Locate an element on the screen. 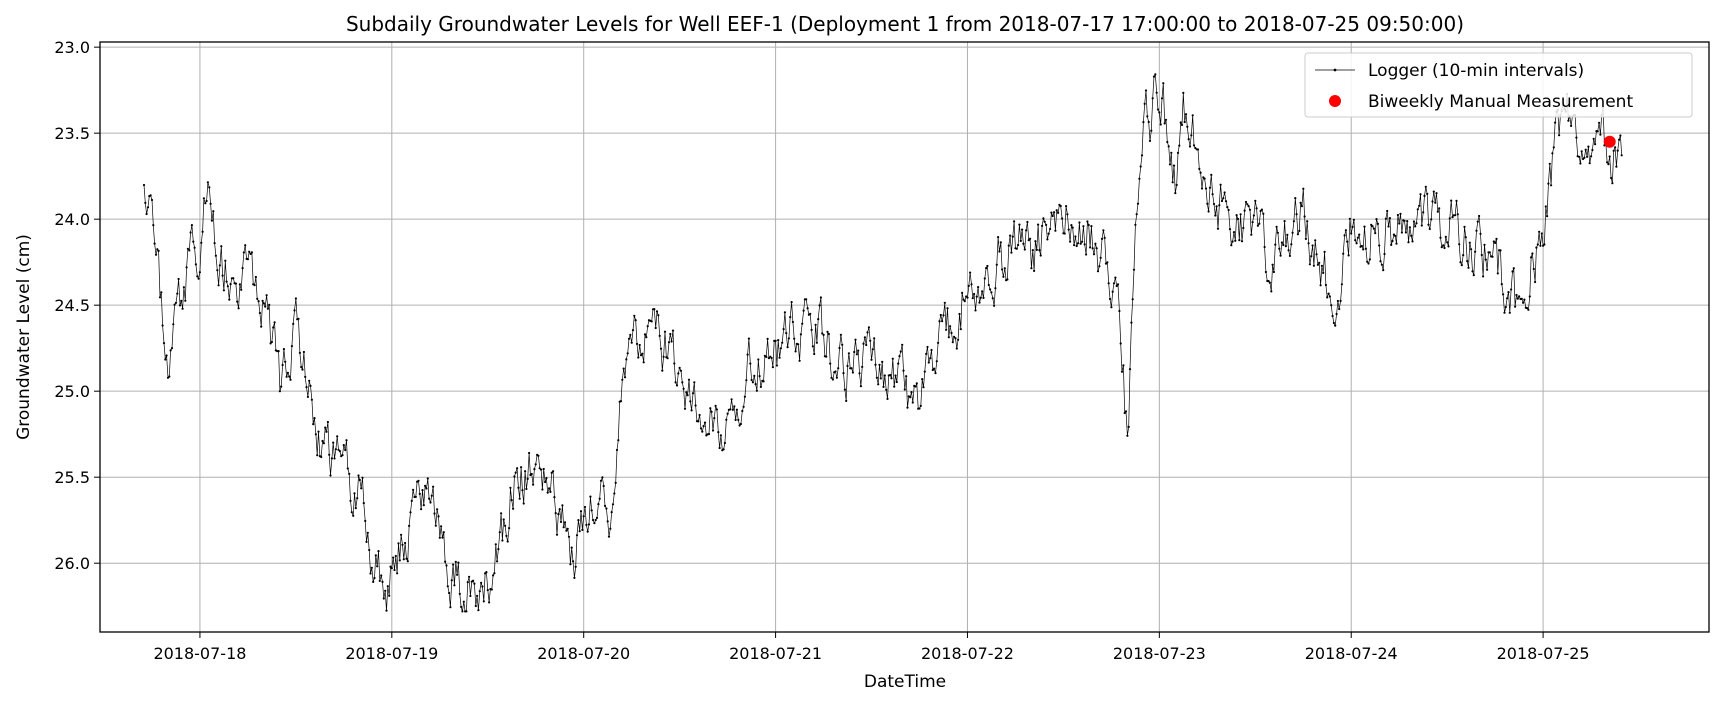 The width and height of the screenshot is (1713, 705). legend-line-marker is located at coordinates (1335, 70).